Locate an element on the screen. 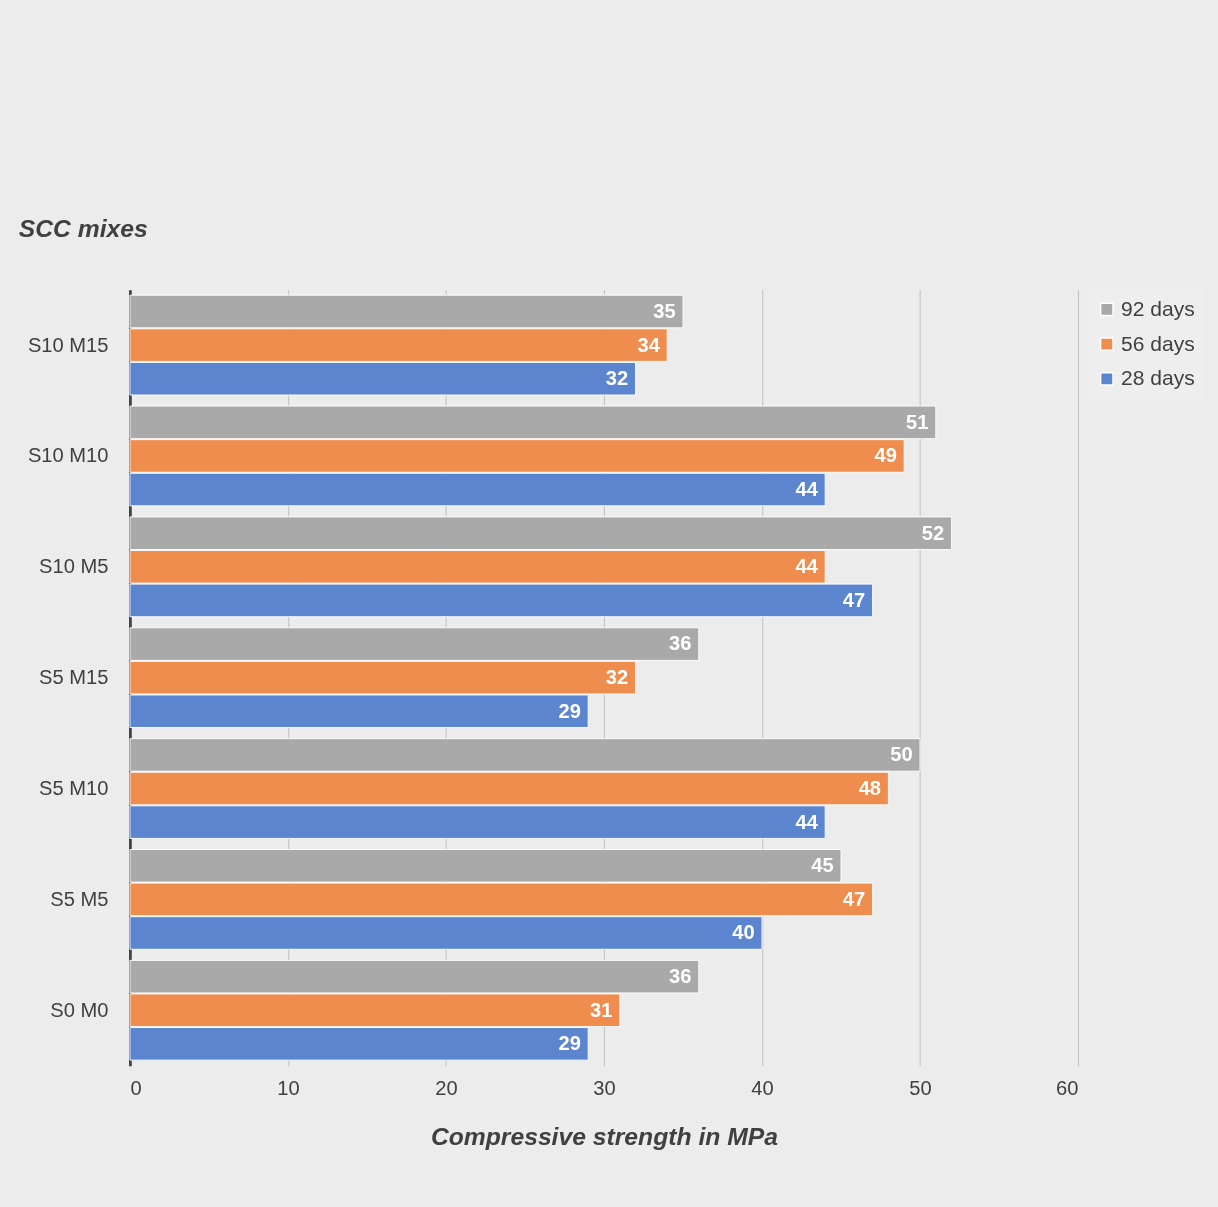 This screenshot has width=1218, height=1207. legend-label: 92 days is located at coordinates (1158, 308).